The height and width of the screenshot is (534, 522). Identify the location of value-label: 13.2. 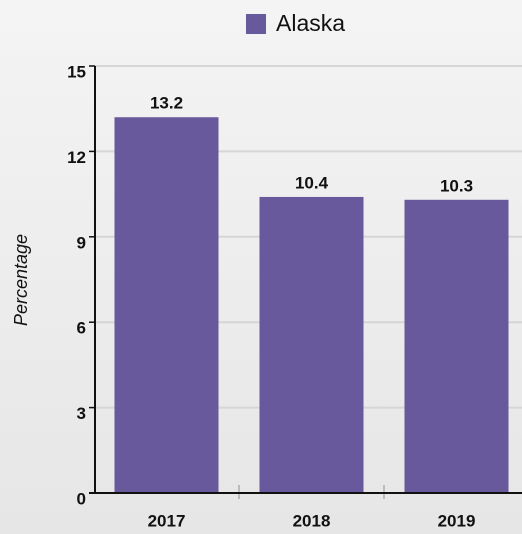
(166, 103).